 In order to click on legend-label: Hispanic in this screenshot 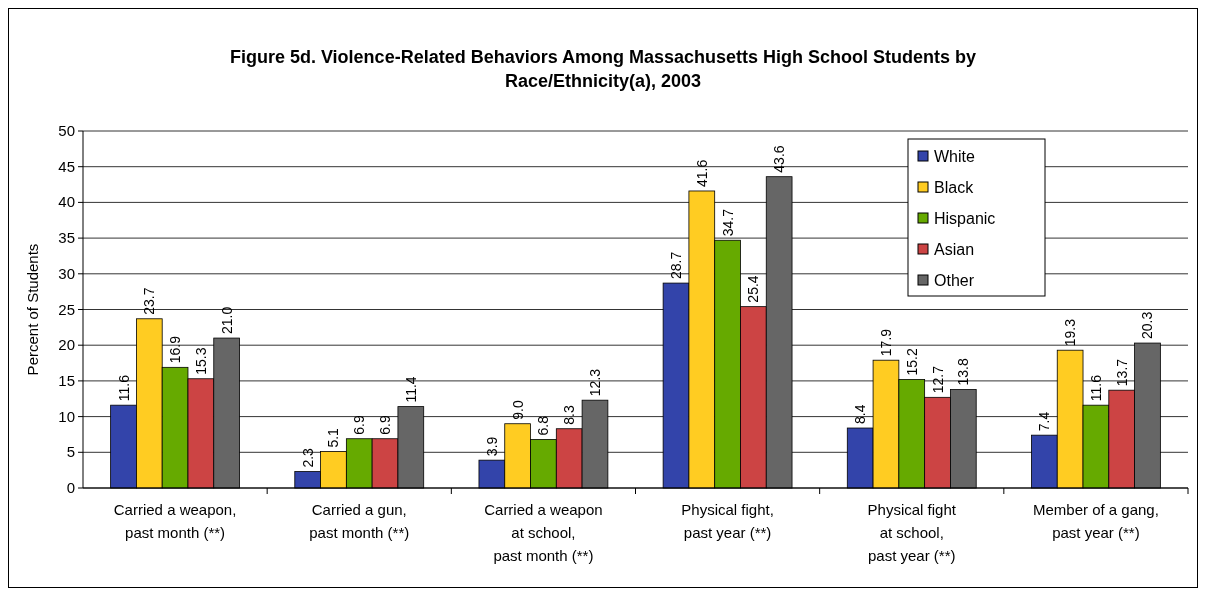, I will do `click(965, 218)`.